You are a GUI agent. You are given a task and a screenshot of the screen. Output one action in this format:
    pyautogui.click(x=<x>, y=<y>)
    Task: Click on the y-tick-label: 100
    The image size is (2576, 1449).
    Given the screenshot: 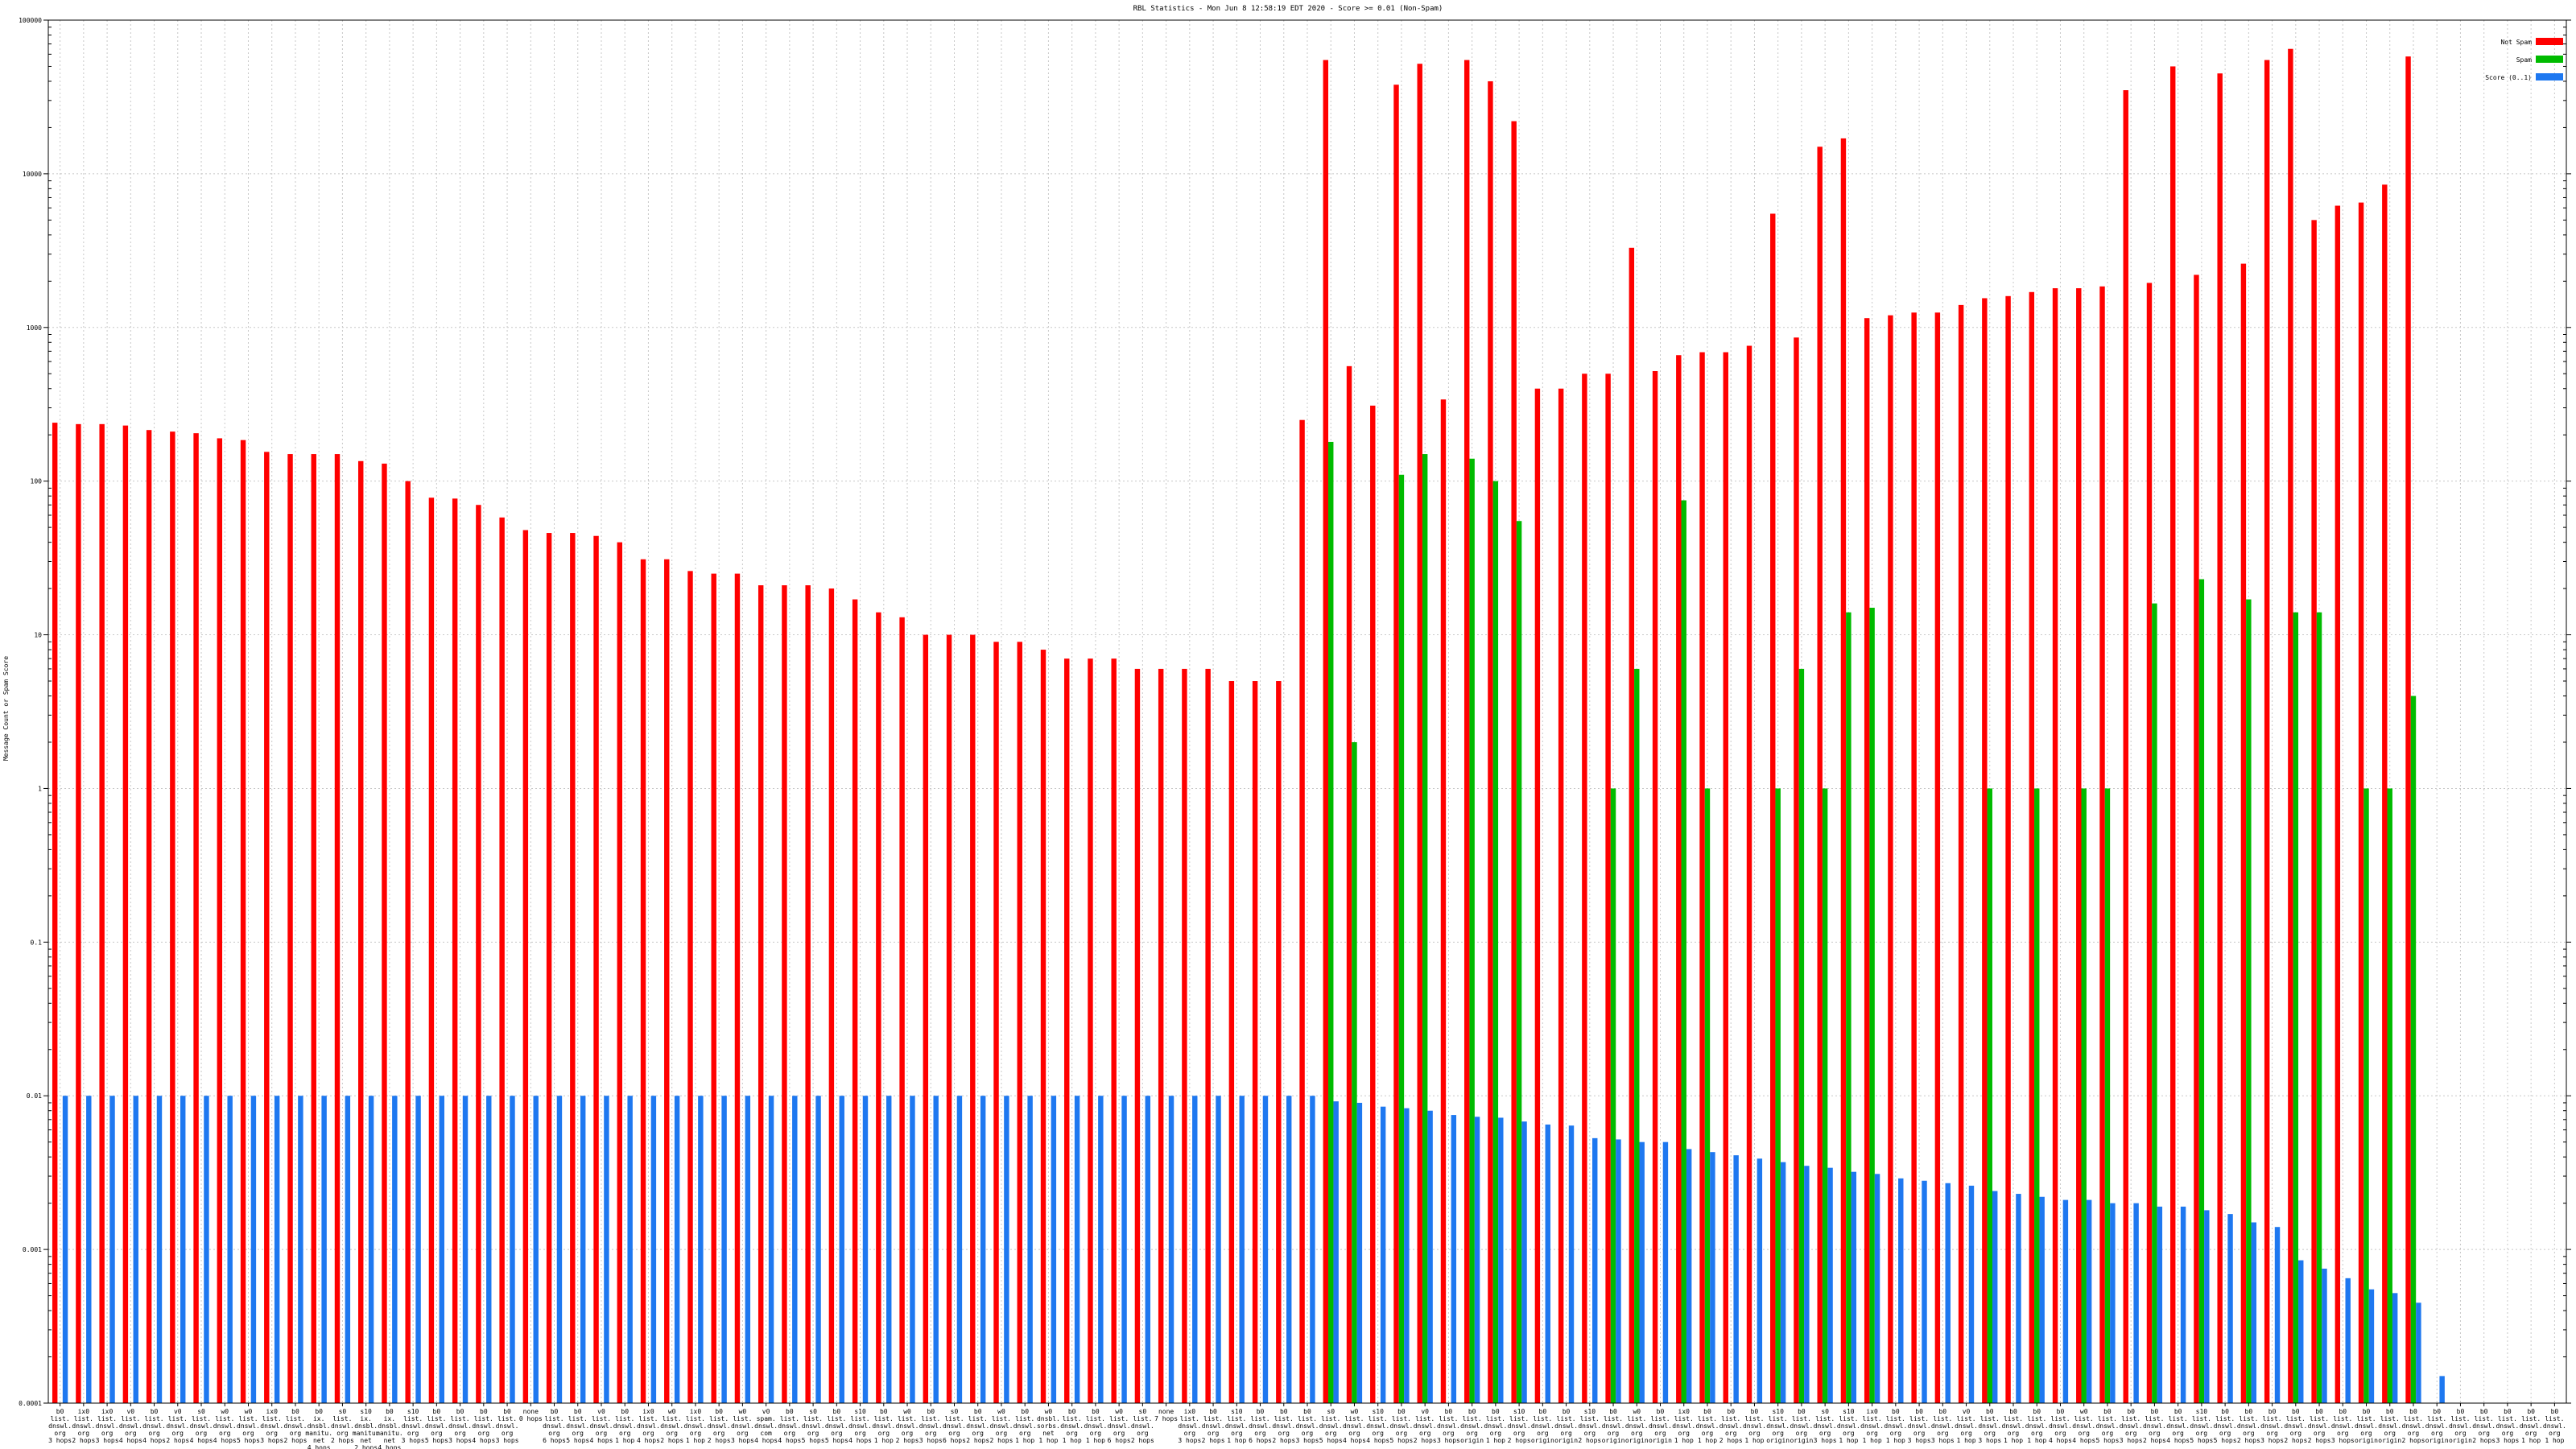 What is the action you would take?
    pyautogui.click(x=37, y=482)
    